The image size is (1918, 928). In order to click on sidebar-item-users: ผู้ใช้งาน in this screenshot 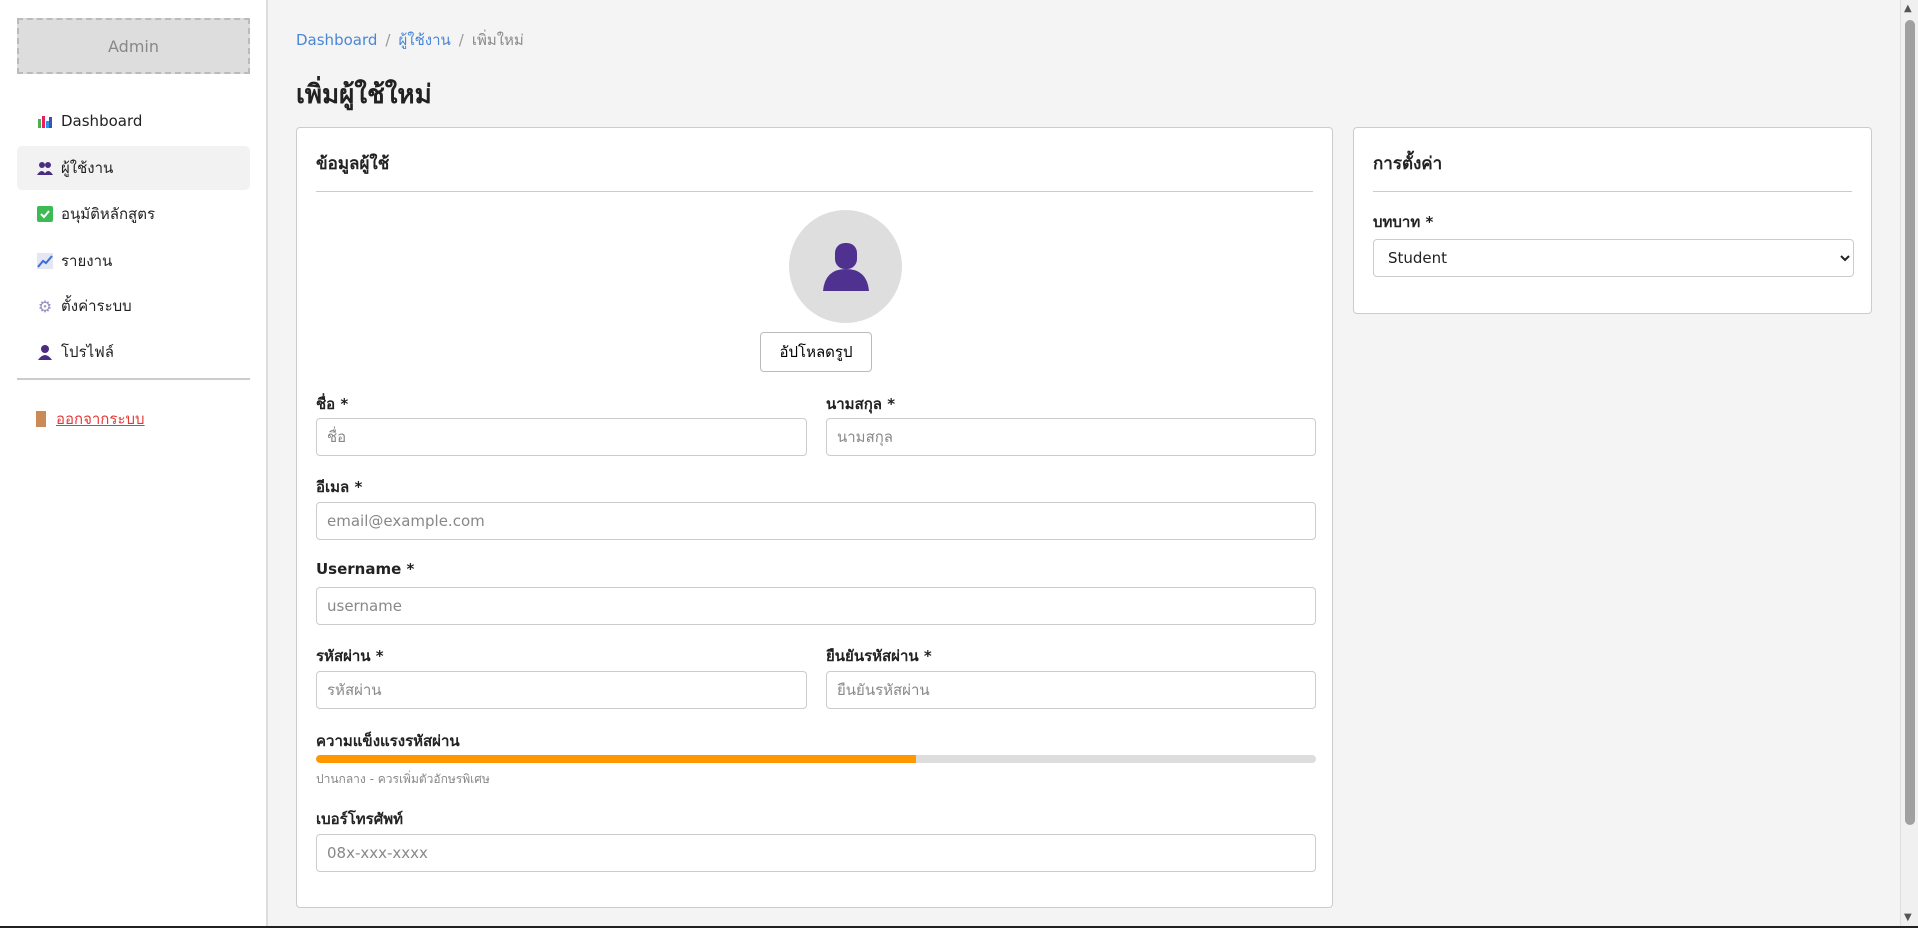, I will do `click(133, 168)`.